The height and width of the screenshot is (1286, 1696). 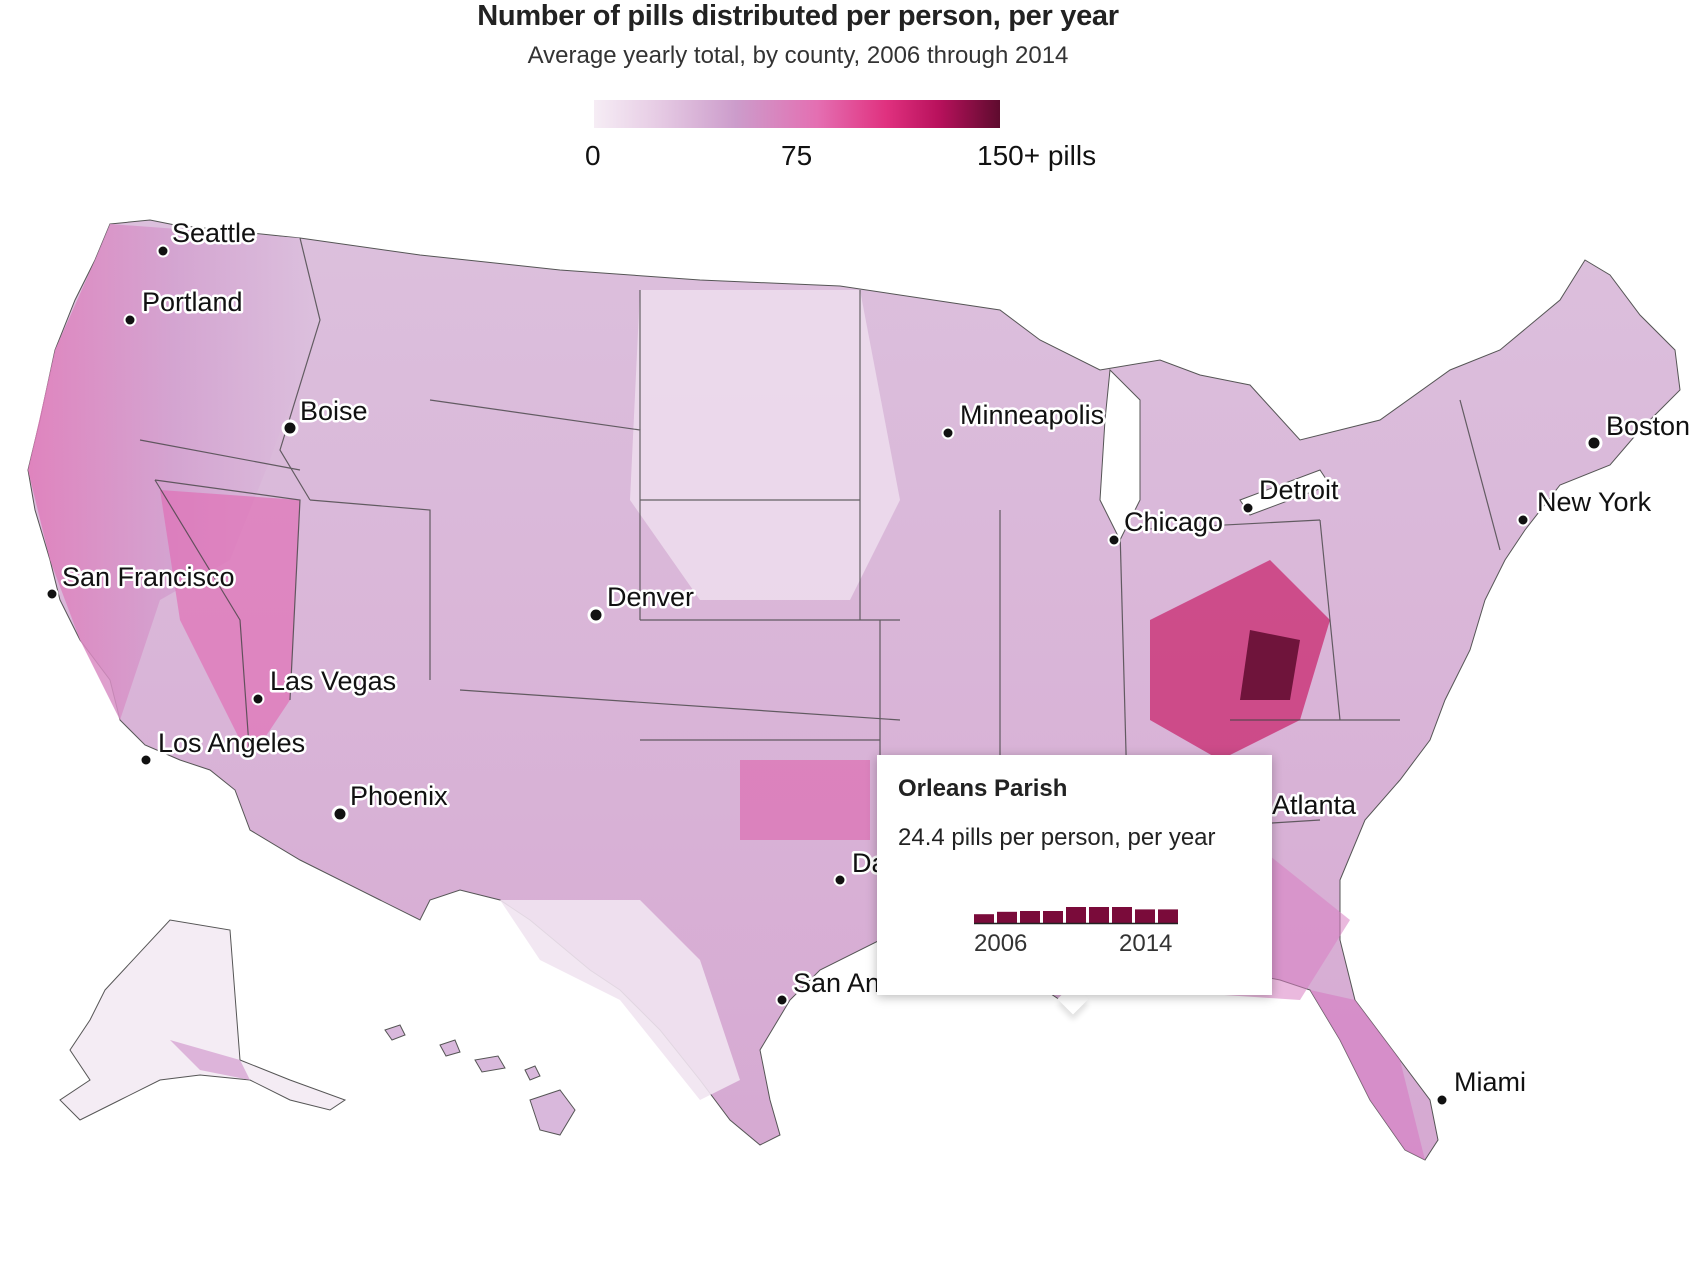 What do you see at coordinates (1001, 943) in the screenshot?
I see `tooltip-start-year: 2006` at bounding box center [1001, 943].